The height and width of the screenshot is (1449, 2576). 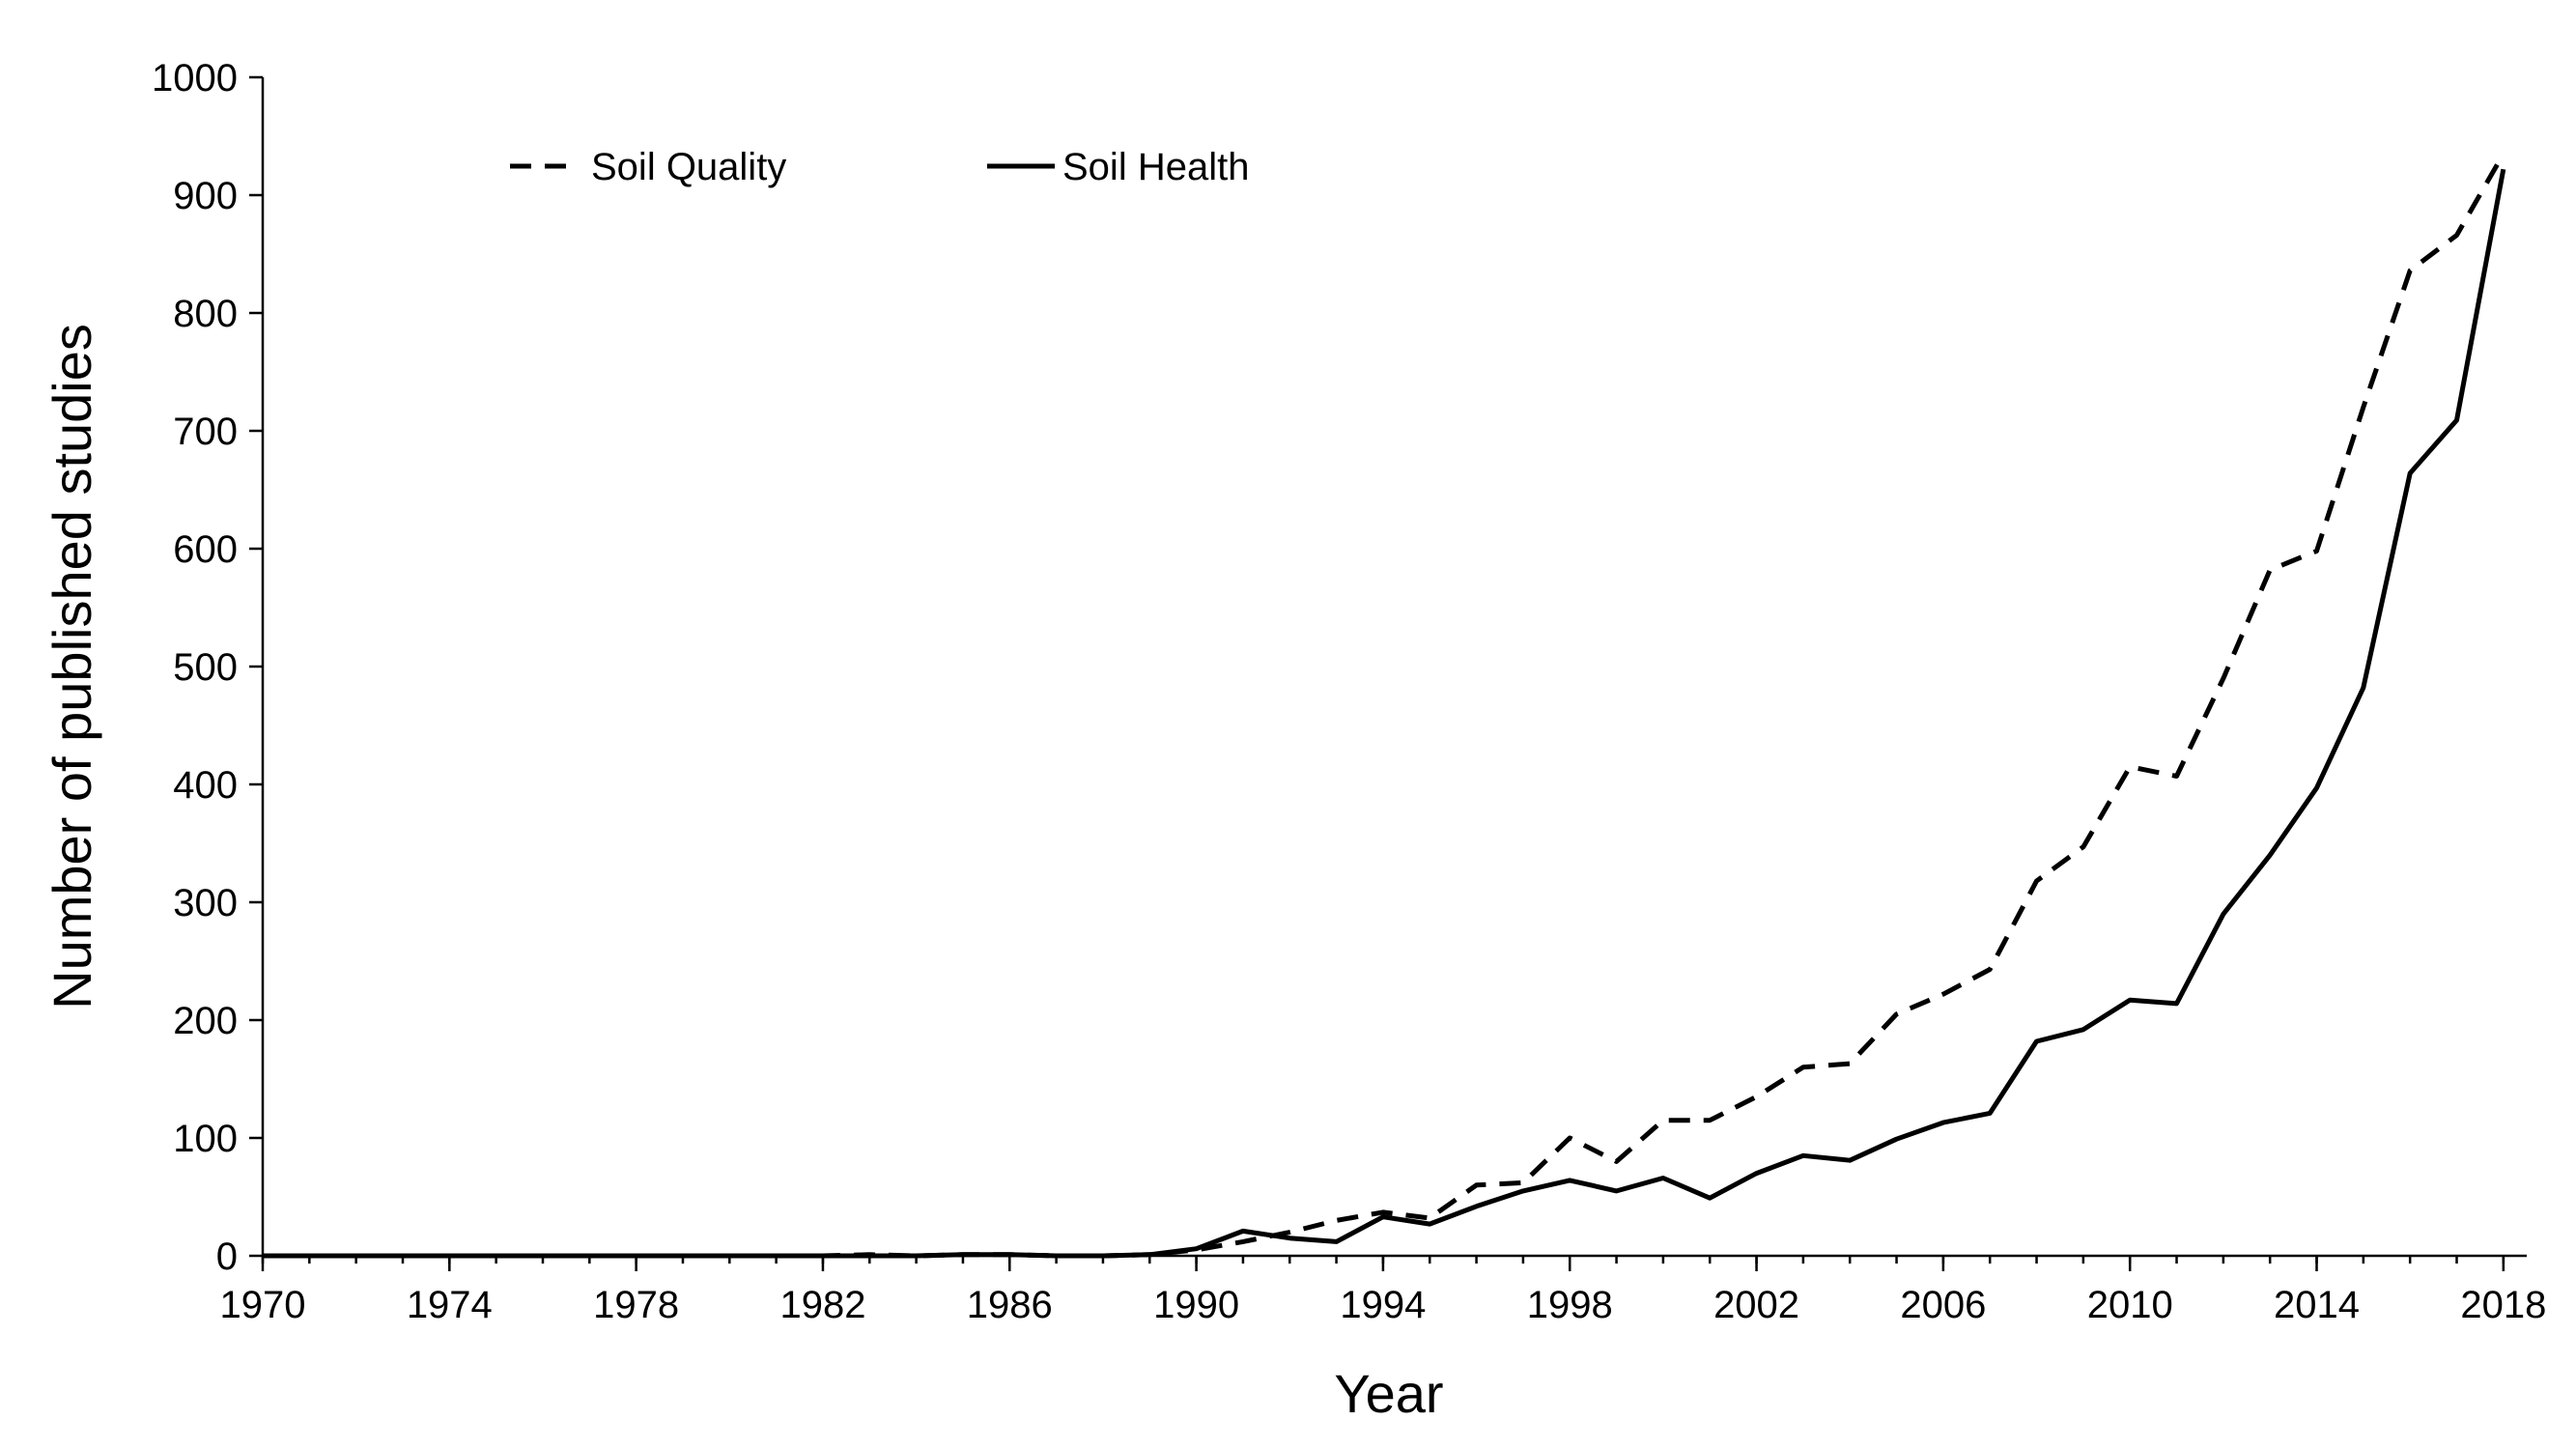 I want to click on x-tick-label: 1990, so click(x=1196, y=1305).